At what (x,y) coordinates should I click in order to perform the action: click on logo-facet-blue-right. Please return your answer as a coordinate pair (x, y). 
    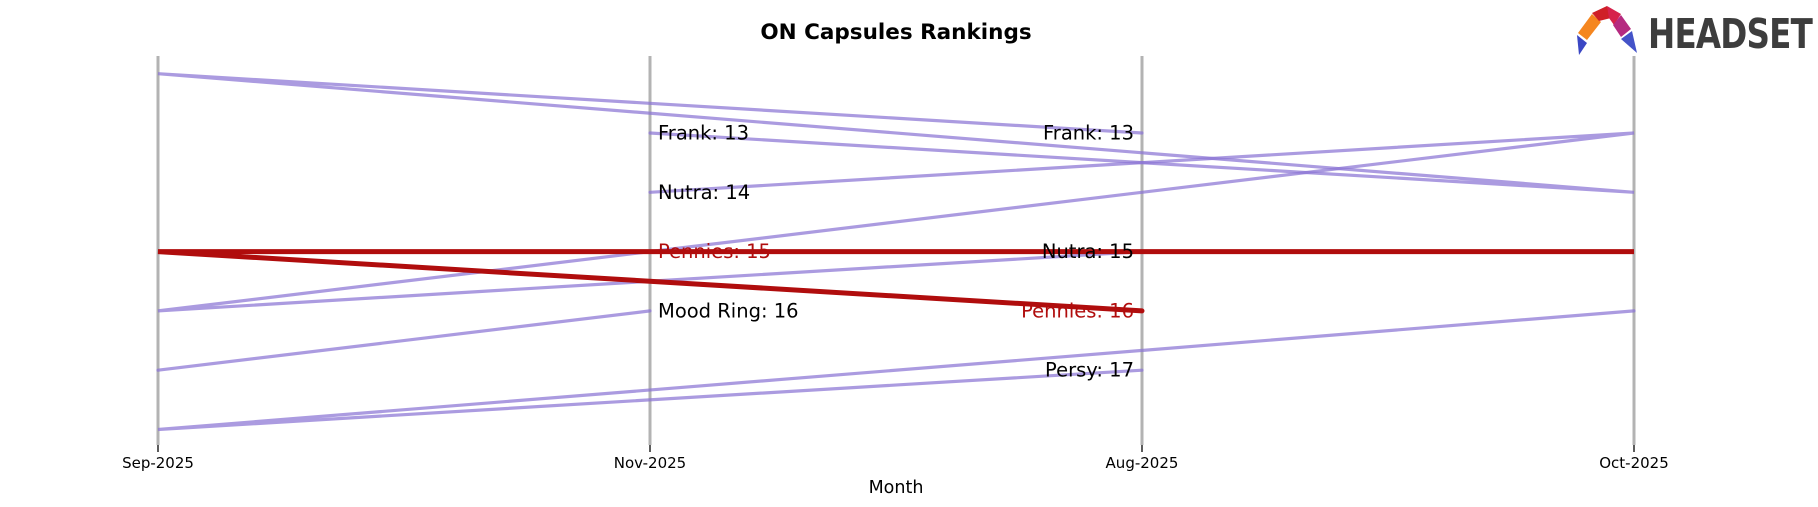
    Looking at the image, I should click on (1629, 42).